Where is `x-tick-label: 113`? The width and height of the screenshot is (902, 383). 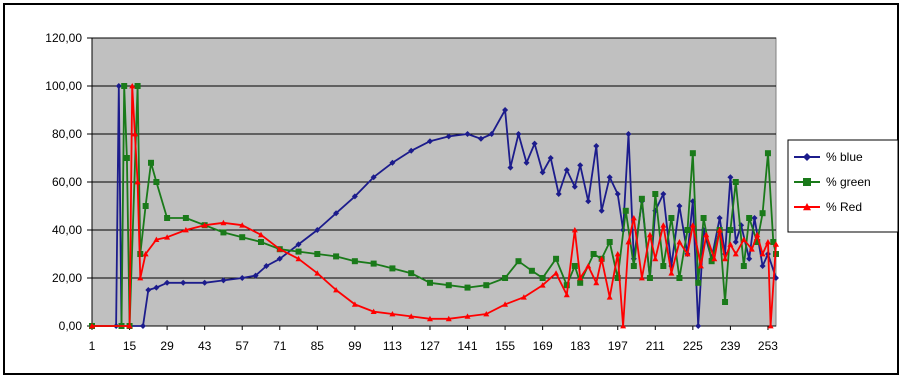 x-tick-label: 113 is located at coordinates (392, 346).